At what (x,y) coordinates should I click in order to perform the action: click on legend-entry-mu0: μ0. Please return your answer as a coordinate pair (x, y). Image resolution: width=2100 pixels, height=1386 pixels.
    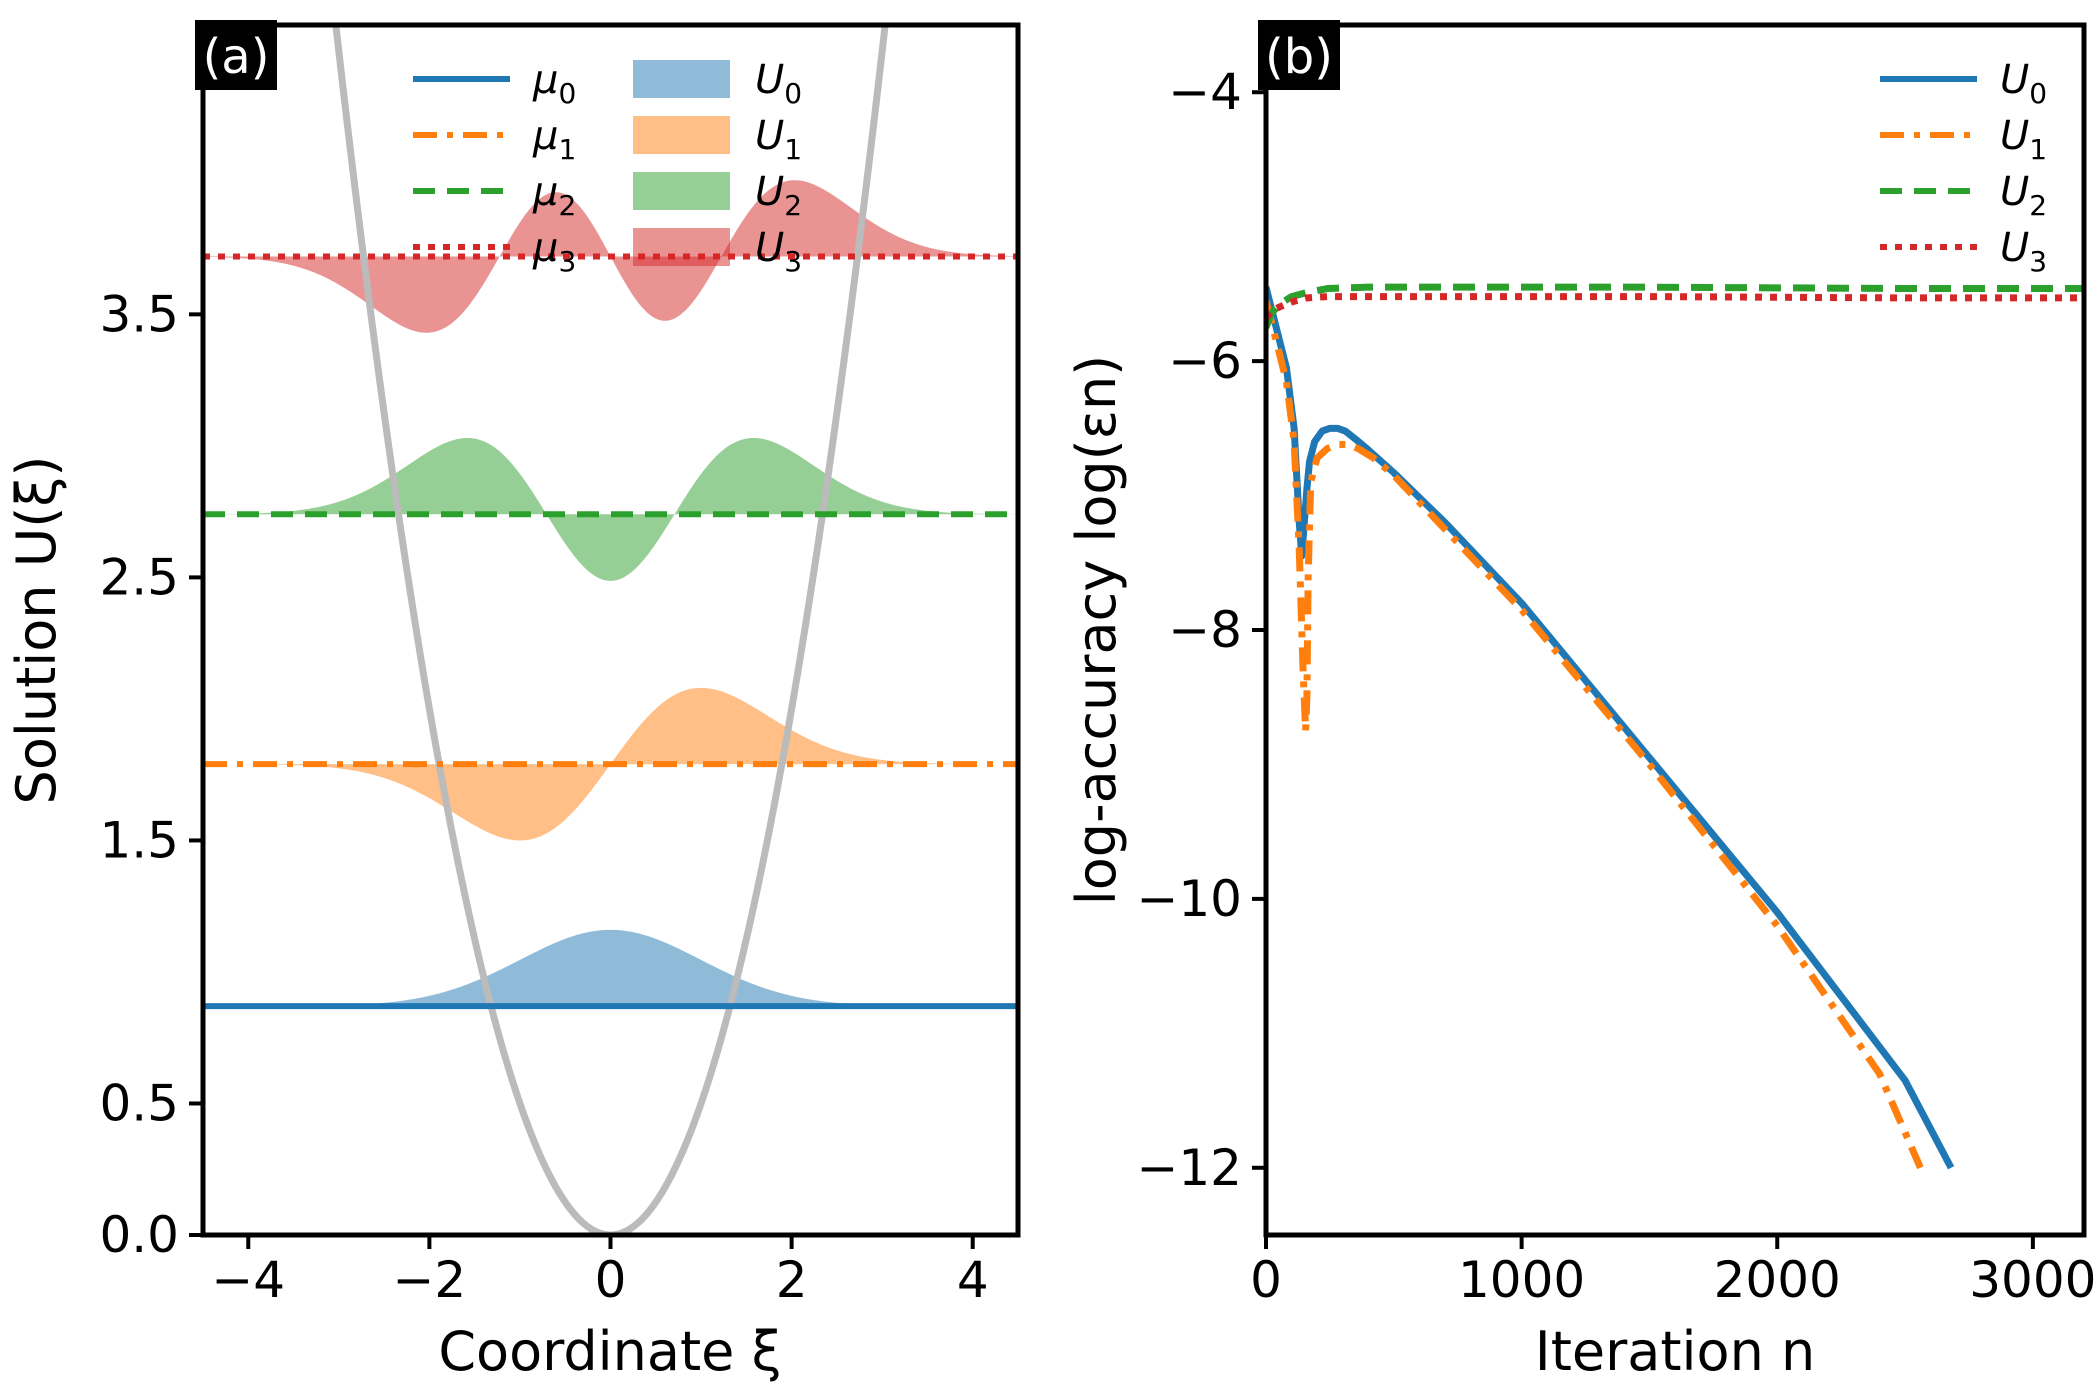
    Looking at the image, I should click on (494, 83).